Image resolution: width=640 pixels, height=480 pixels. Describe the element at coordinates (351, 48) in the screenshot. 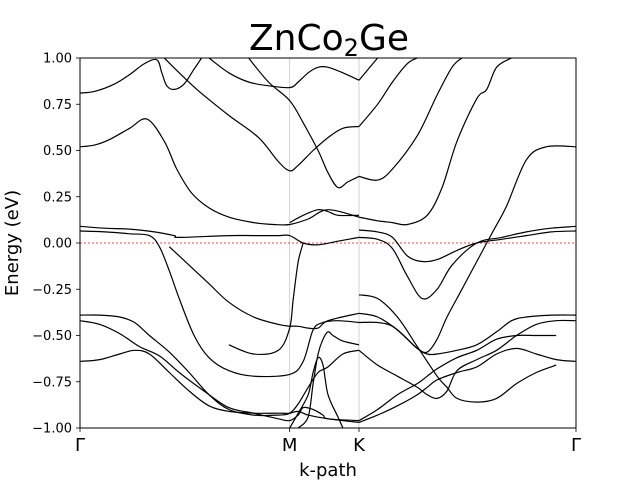

I see `chart-title-subscript: 2` at that location.